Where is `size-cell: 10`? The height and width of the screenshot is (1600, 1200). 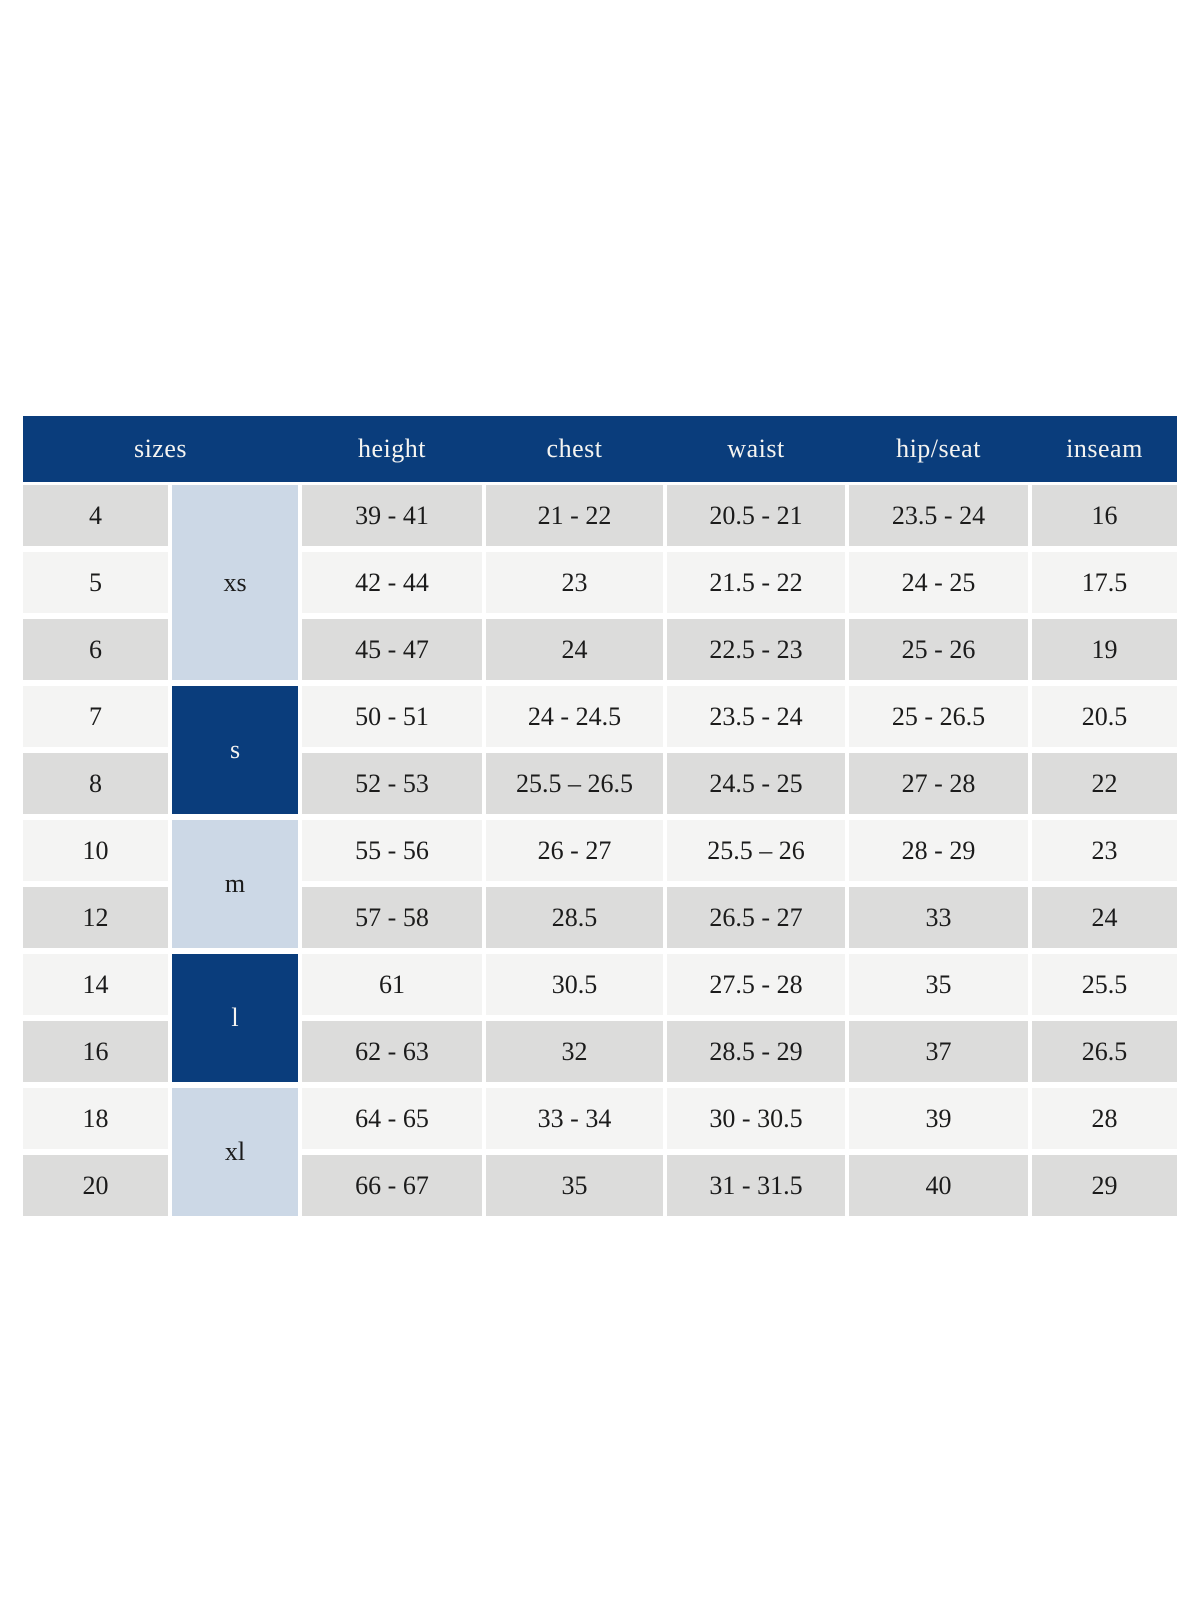
size-cell: 10 is located at coordinates (95, 850).